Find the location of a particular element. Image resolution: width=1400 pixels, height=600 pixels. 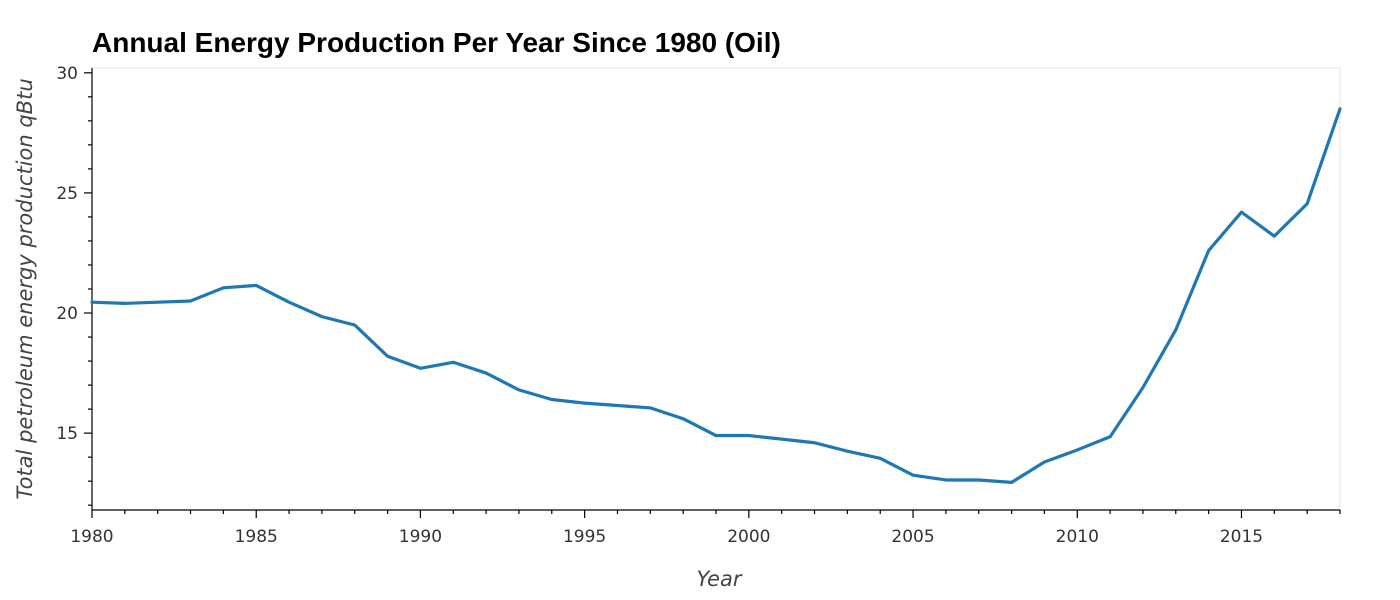

x-tick-label: 1990 is located at coordinates (420, 537).